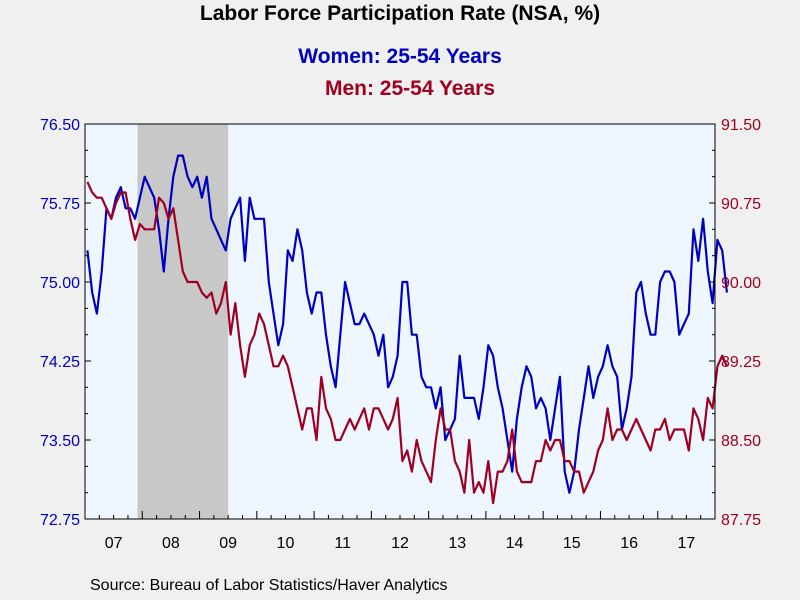  Describe the element at coordinates (741, 283) in the screenshot. I see `right-axis-label: 90.00` at that location.